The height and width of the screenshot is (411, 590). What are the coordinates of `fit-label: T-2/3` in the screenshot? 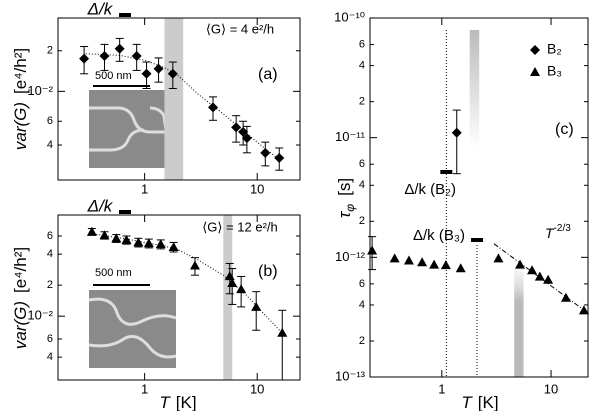 It's located at (558, 232).